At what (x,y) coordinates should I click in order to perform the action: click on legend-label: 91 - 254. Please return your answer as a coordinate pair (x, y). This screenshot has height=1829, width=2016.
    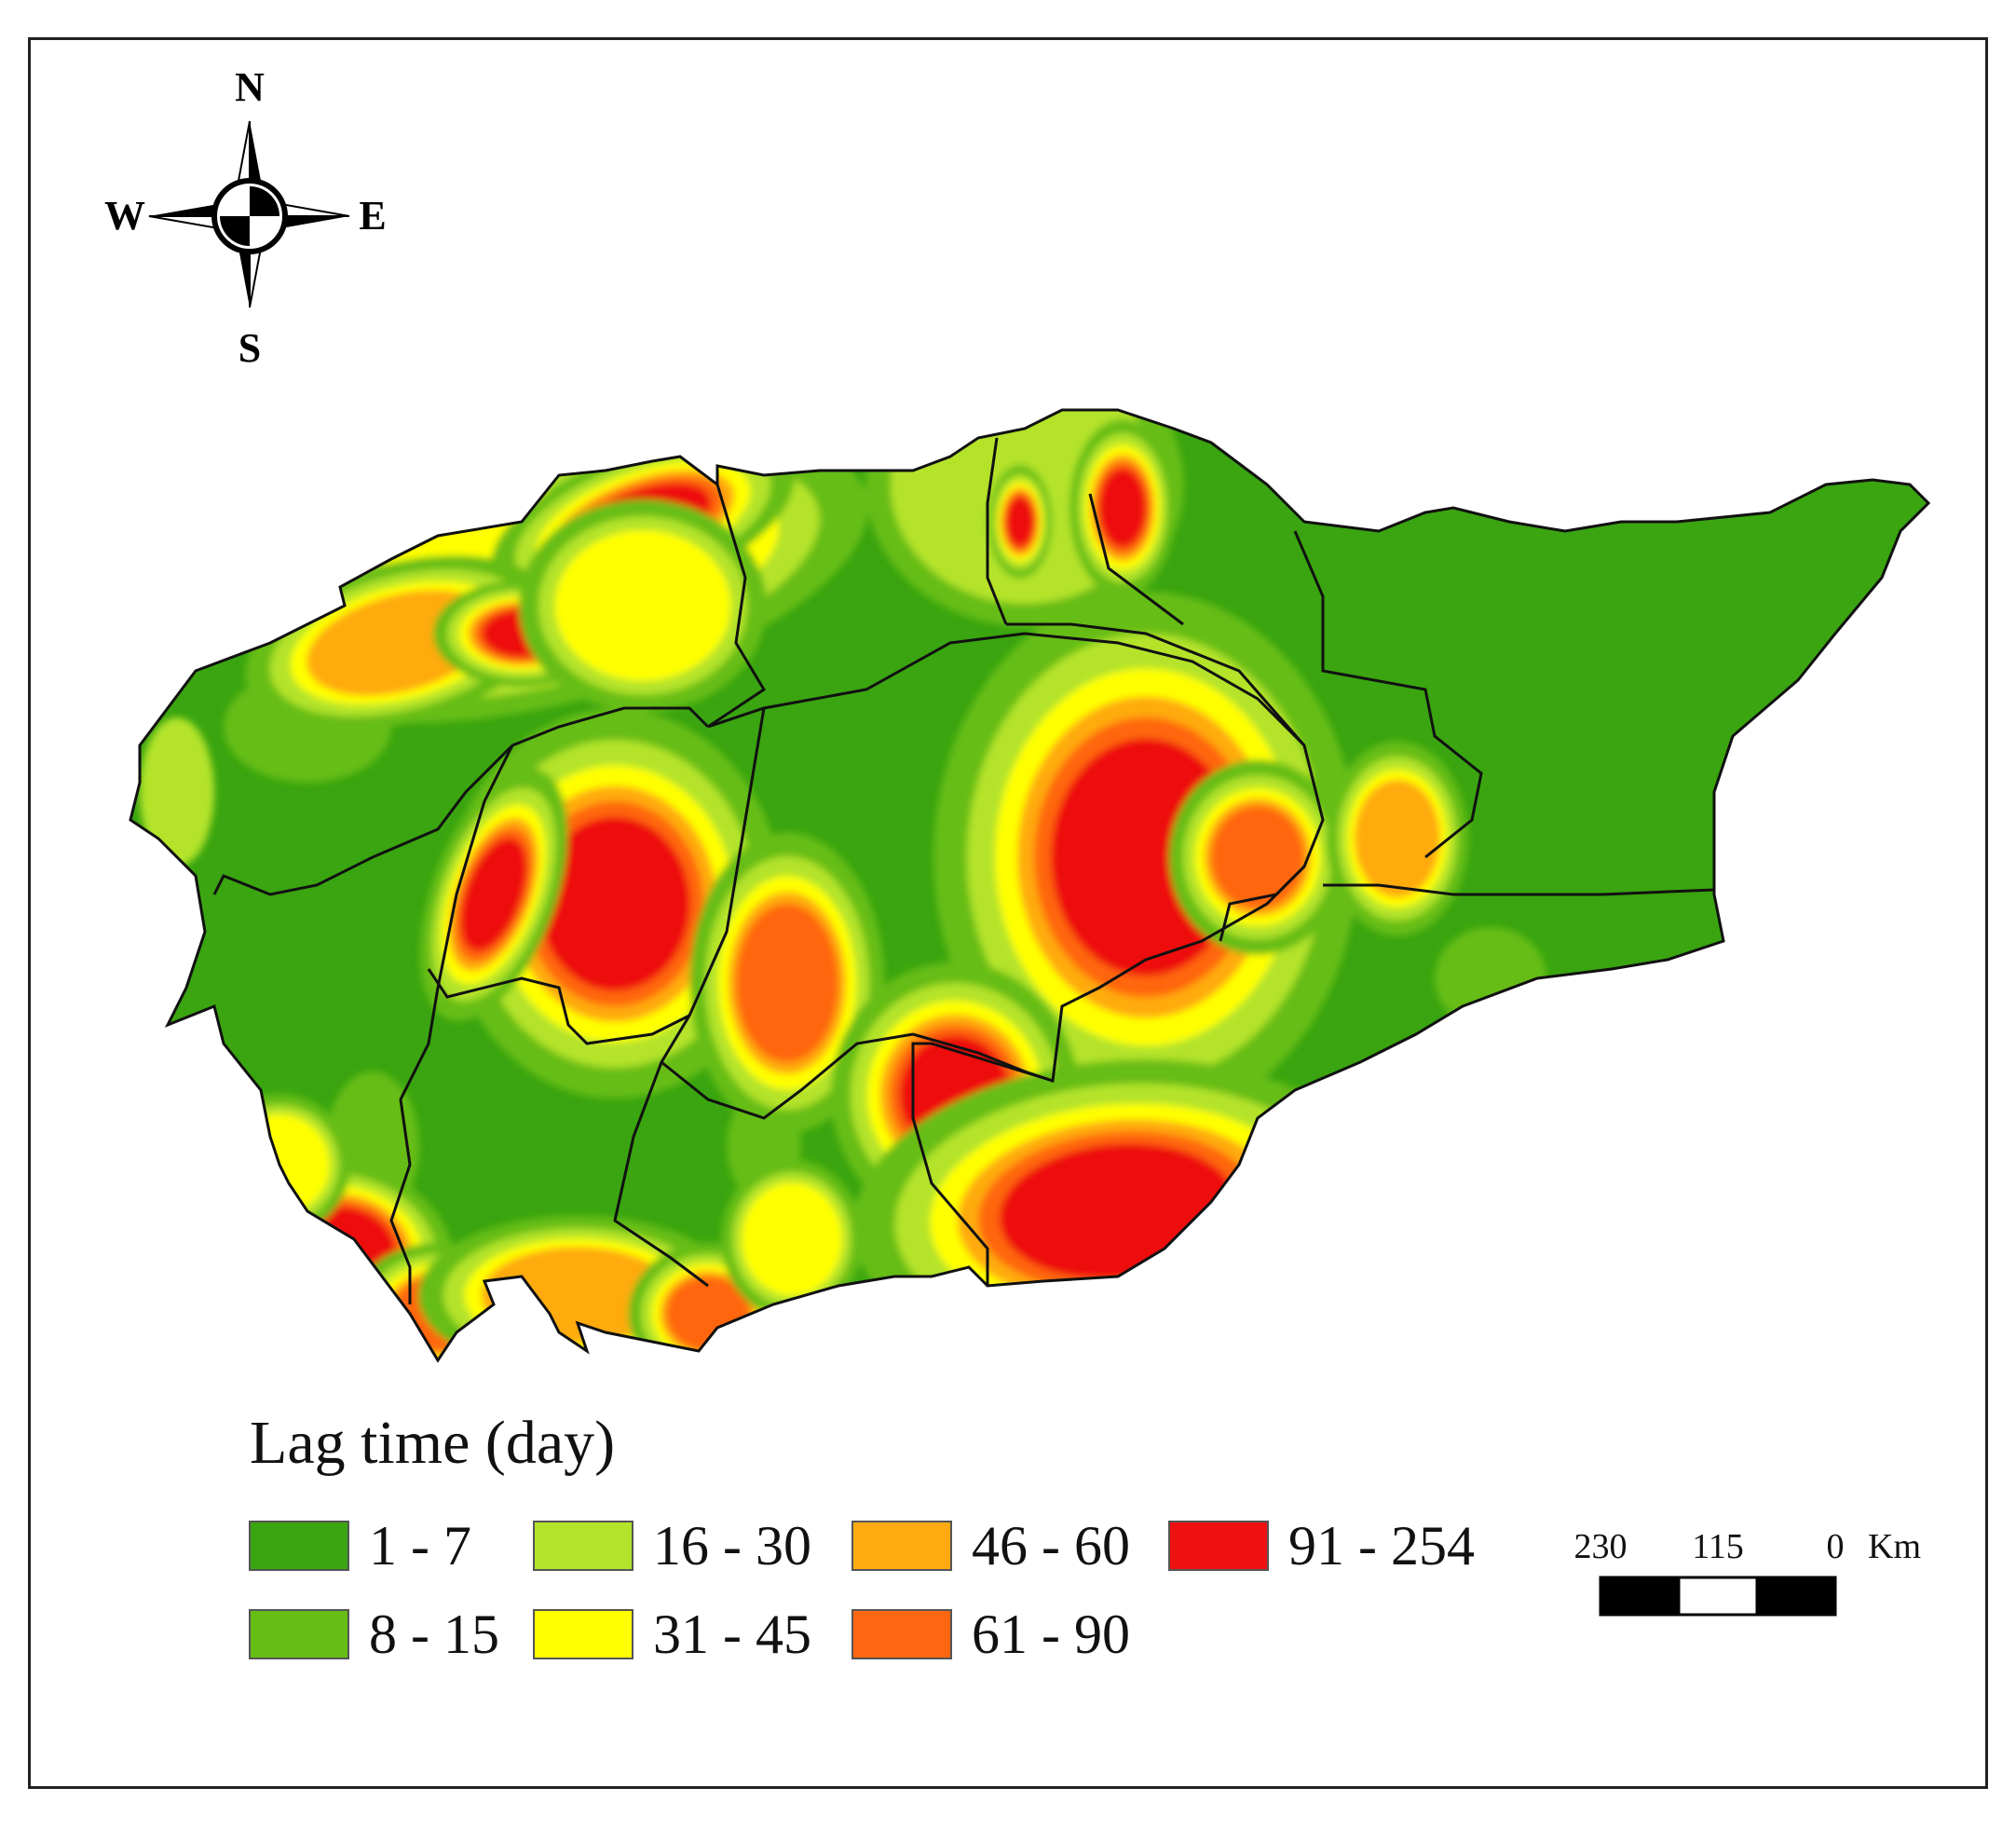
    Looking at the image, I should click on (1381, 1545).